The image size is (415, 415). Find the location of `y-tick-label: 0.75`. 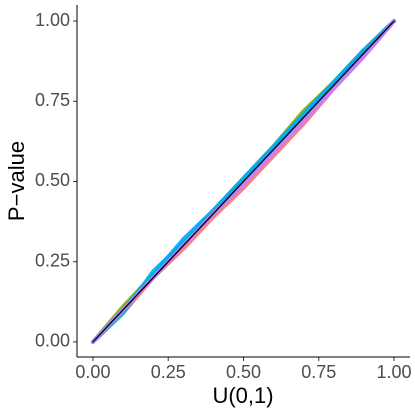

y-tick-label: 0.75 is located at coordinates (52, 100).